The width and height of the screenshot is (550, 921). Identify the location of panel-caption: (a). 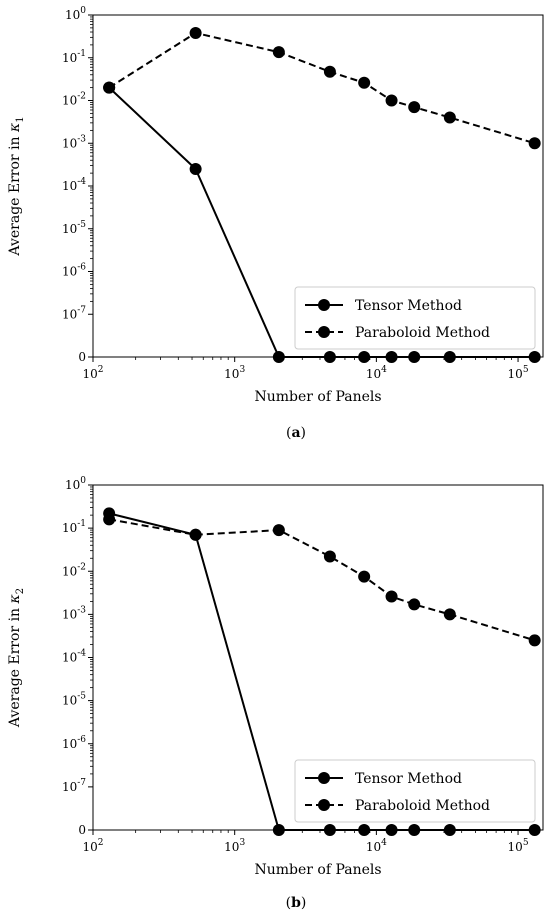
(296, 433).